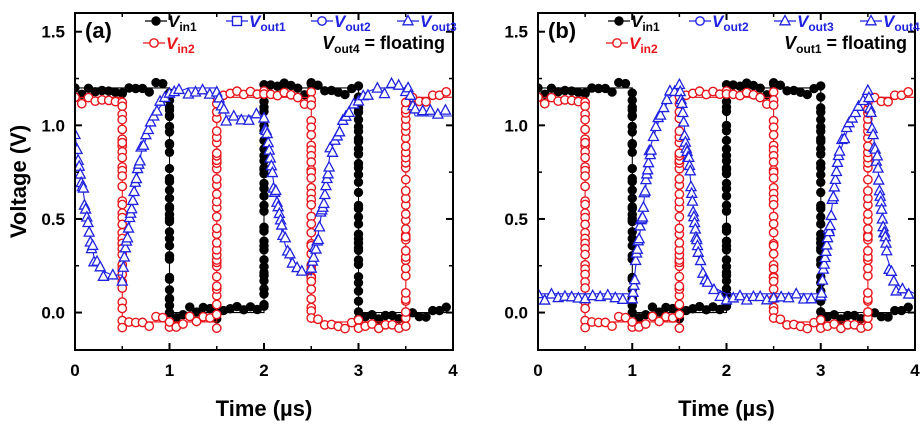  Describe the element at coordinates (427, 23) in the screenshot. I see `legend-item-vout3: Vout3` at that location.